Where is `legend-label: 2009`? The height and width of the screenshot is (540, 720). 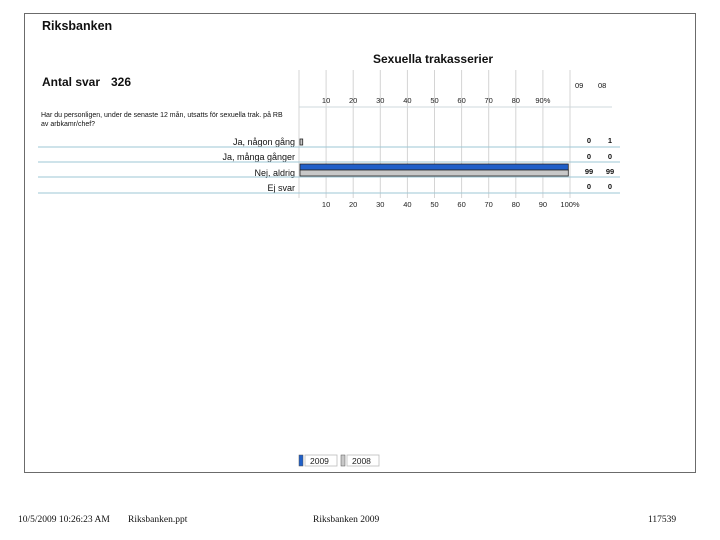 legend-label: 2009 is located at coordinates (319, 461).